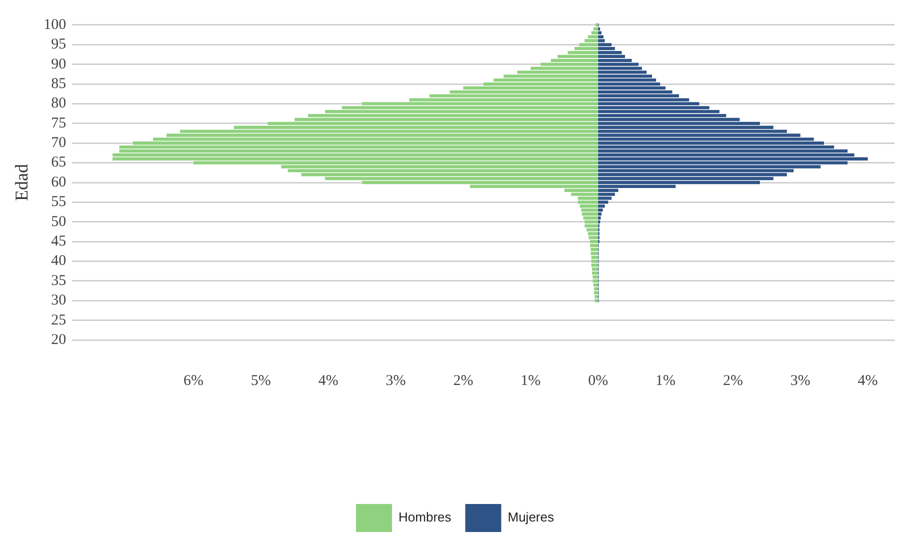  Describe the element at coordinates (58, 104) in the screenshot. I see `y-tick-label: 80` at that location.